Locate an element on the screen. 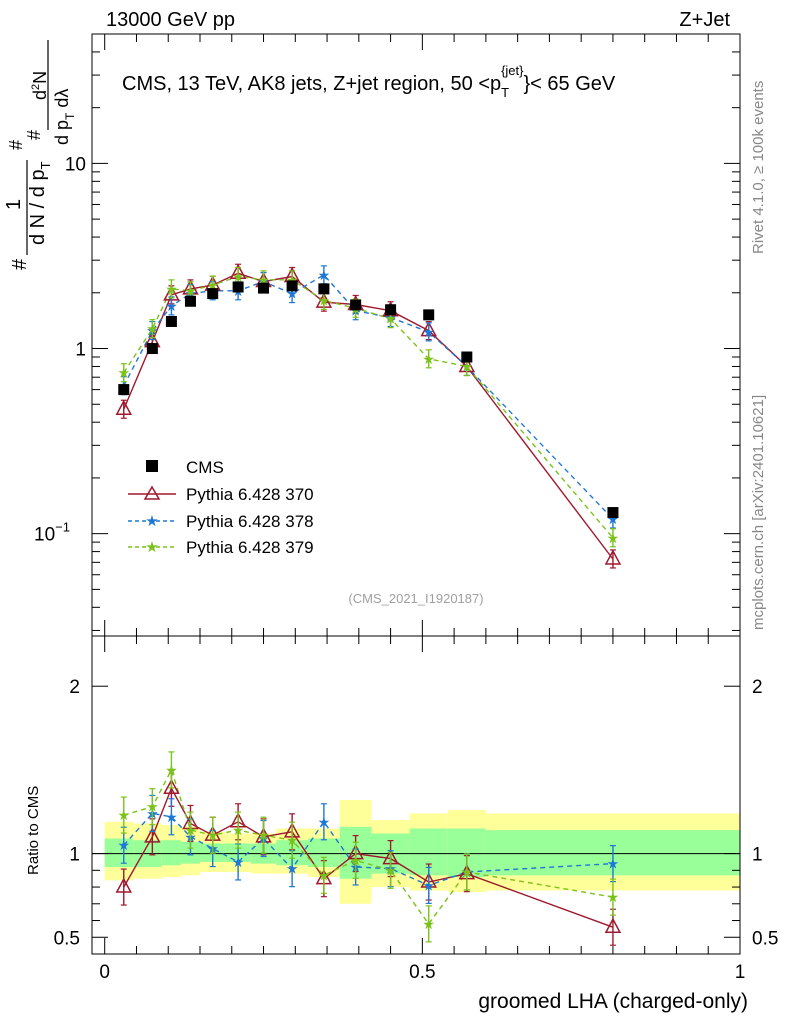 The width and height of the screenshot is (786, 1024). analysis-watermark: (CMS_2021_I1920187) is located at coordinates (415, 598).